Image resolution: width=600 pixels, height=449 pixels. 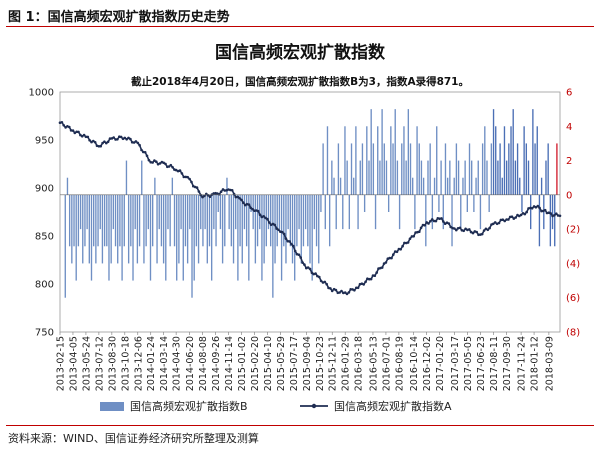 I want to click on x-tick-label: 2013-02-15, so click(x=61, y=363).